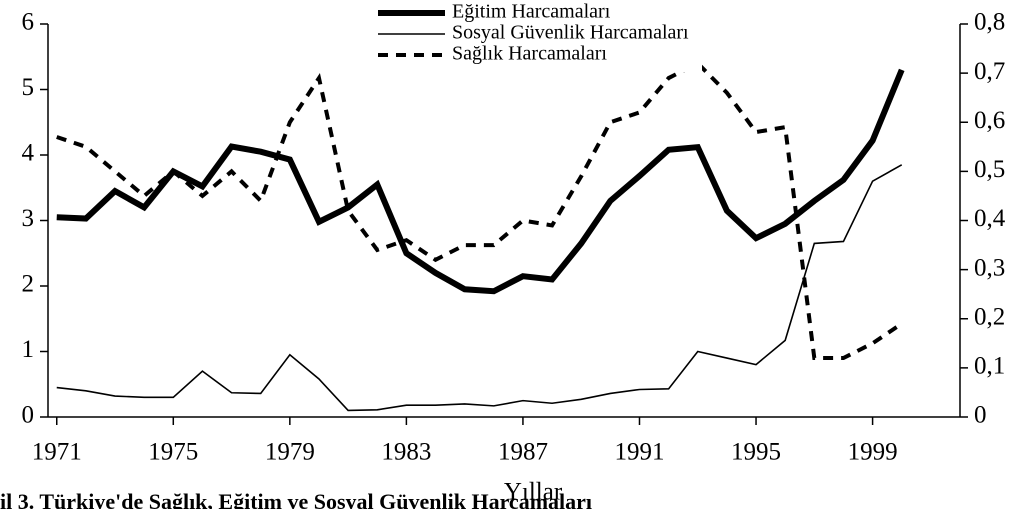 Image resolution: width=1035 pixels, height=509 pixels. I want to click on x-tick-label: 1975, so click(173, 452).